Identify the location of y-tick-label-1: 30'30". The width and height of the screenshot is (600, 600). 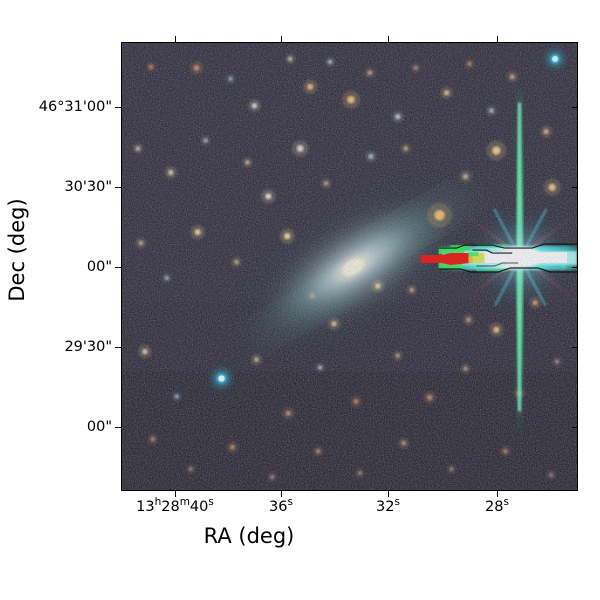
(88, 187).